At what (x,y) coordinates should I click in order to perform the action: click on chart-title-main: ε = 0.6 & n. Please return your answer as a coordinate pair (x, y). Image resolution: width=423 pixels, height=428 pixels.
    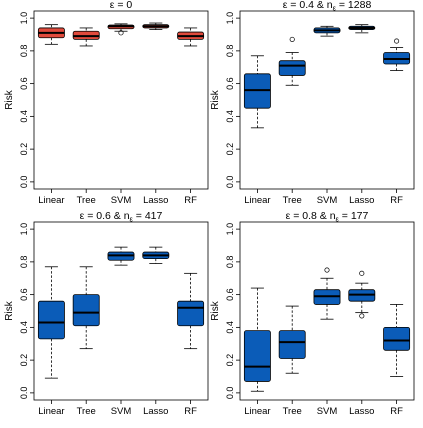
    Looking at the image, I should click on (105, 216).